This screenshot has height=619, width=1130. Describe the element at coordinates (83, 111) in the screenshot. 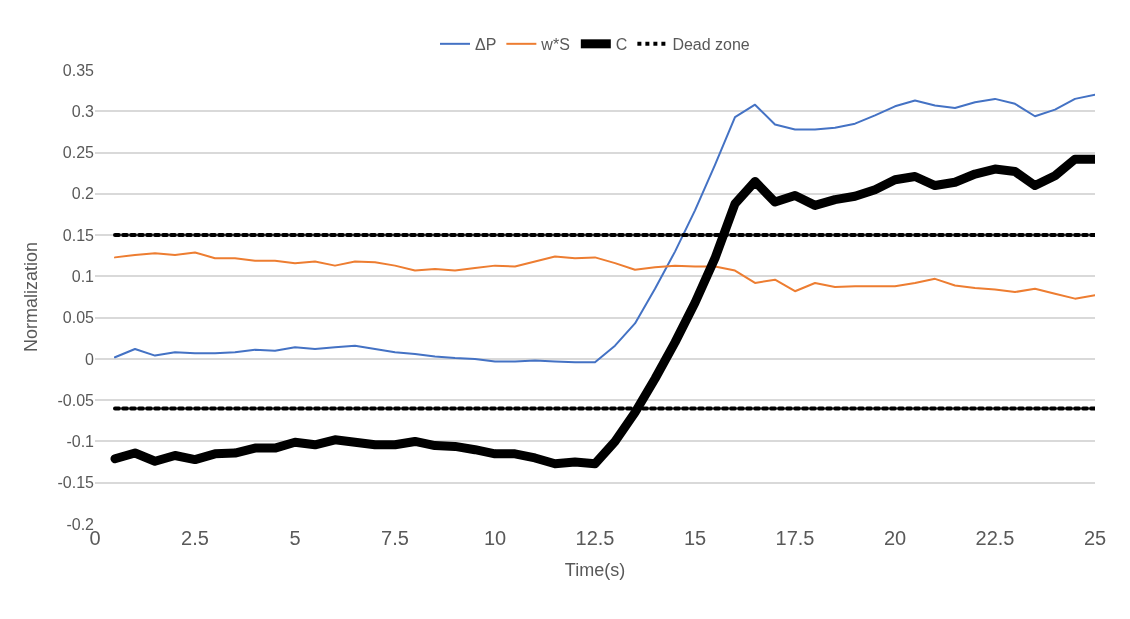

I see `y-tick-label: 0.3` at that location.